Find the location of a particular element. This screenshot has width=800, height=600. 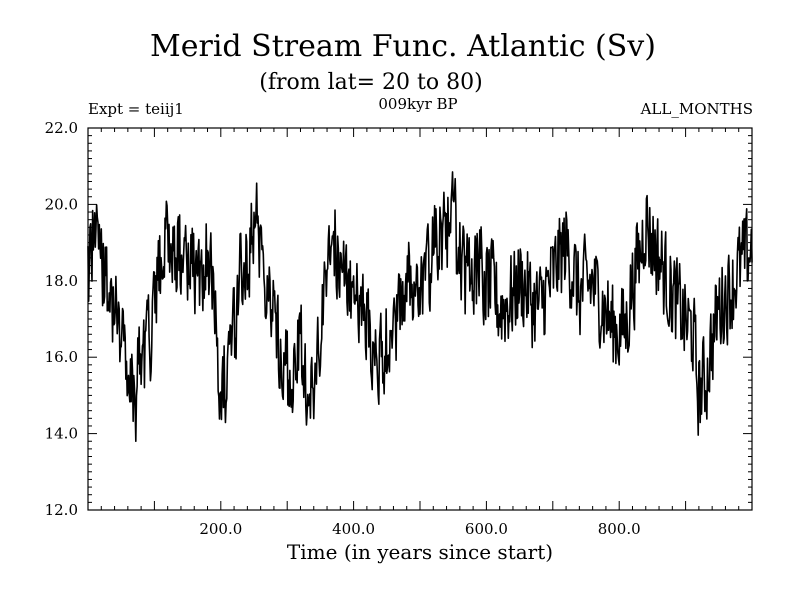

y-tick-label: 22.0 is located at coordinates (61, 128).